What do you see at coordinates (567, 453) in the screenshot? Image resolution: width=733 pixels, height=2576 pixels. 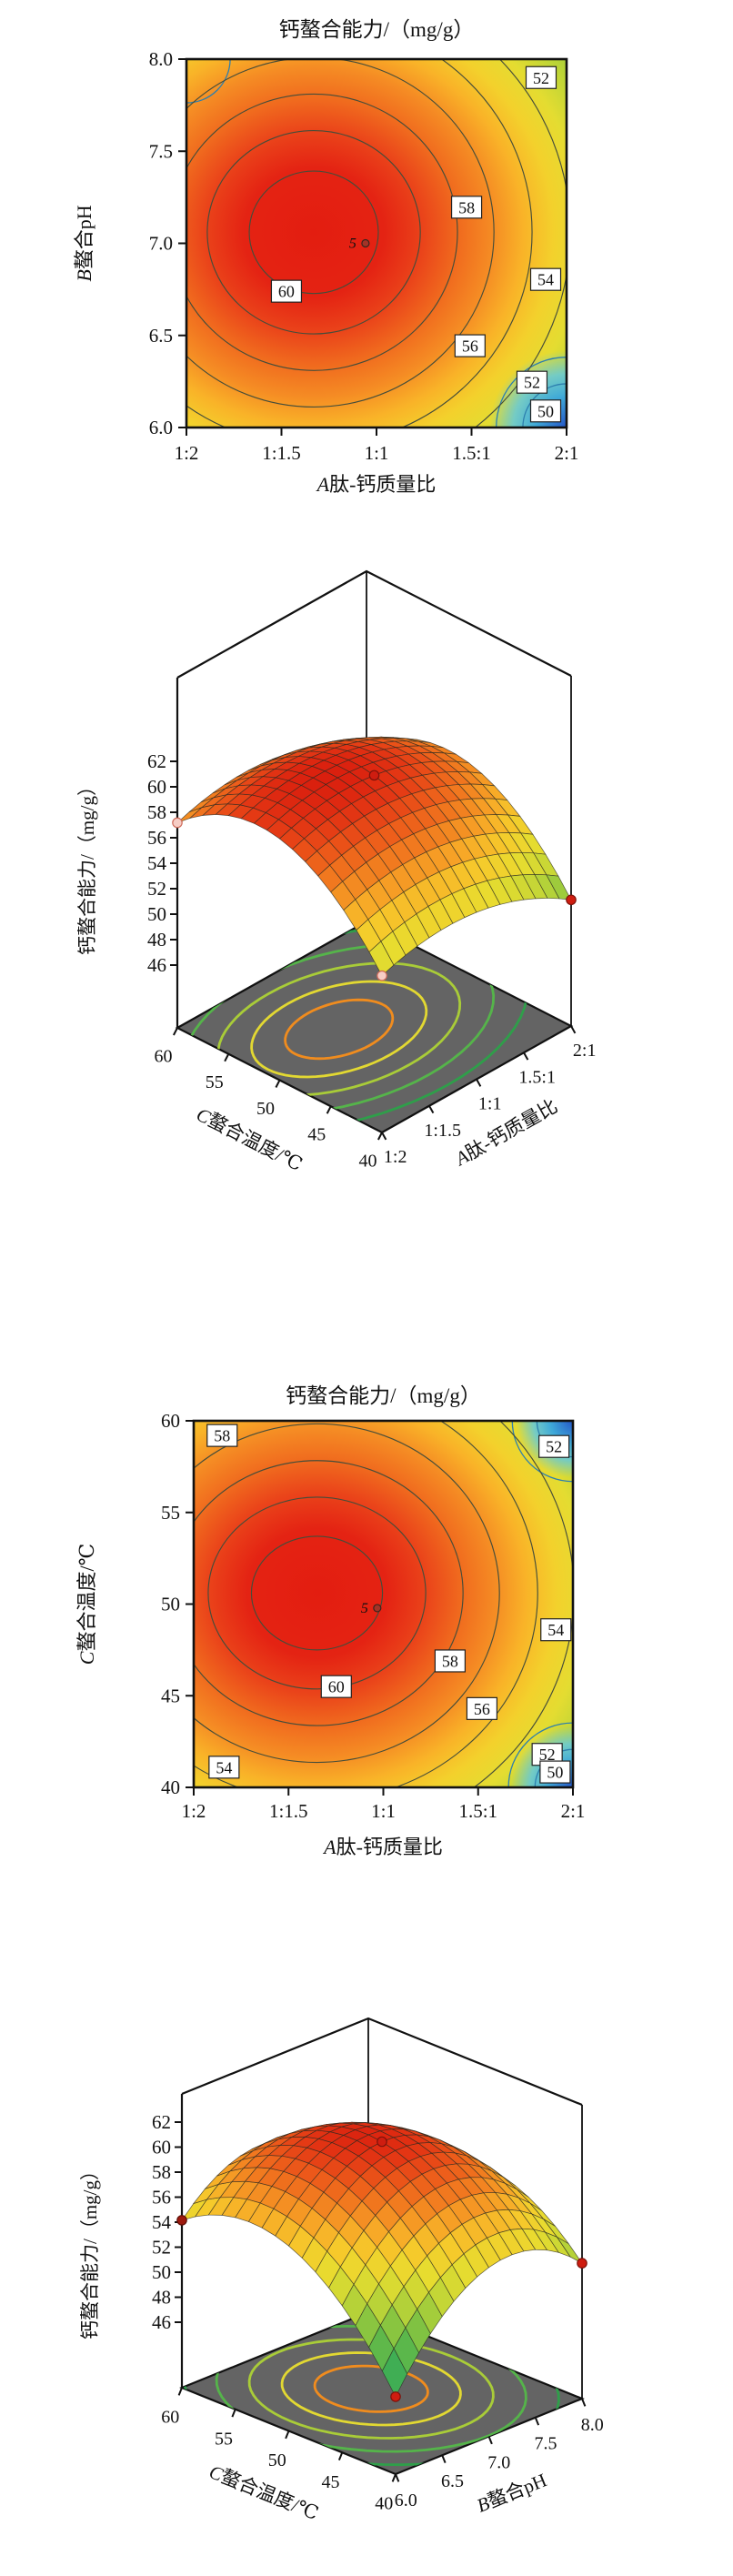 I see `x-tick-label: 2:1` at bounding box center [567, 453].